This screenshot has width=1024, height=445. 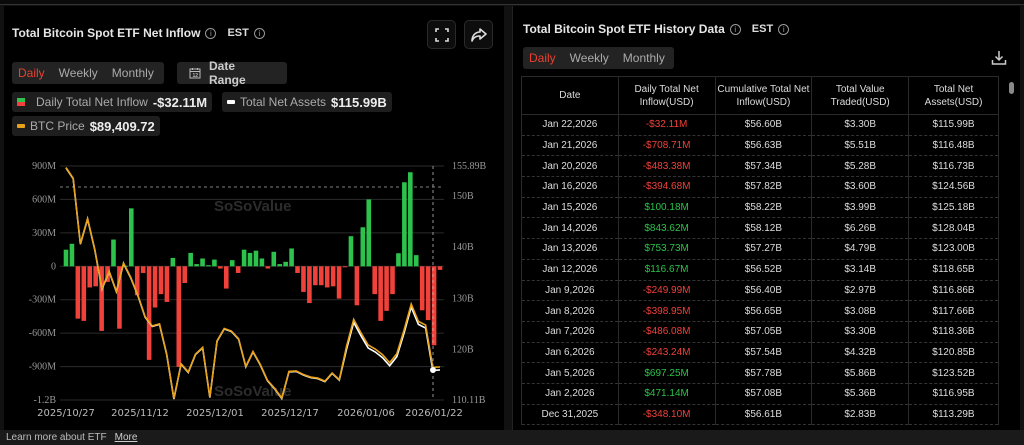 What do you see at coordinates (760, 394) in the screenshot?
I see `table-row: Jan 2,2026 $471.14M $57.08B $5.36B $116.95B` at bounding box center [760, 394].